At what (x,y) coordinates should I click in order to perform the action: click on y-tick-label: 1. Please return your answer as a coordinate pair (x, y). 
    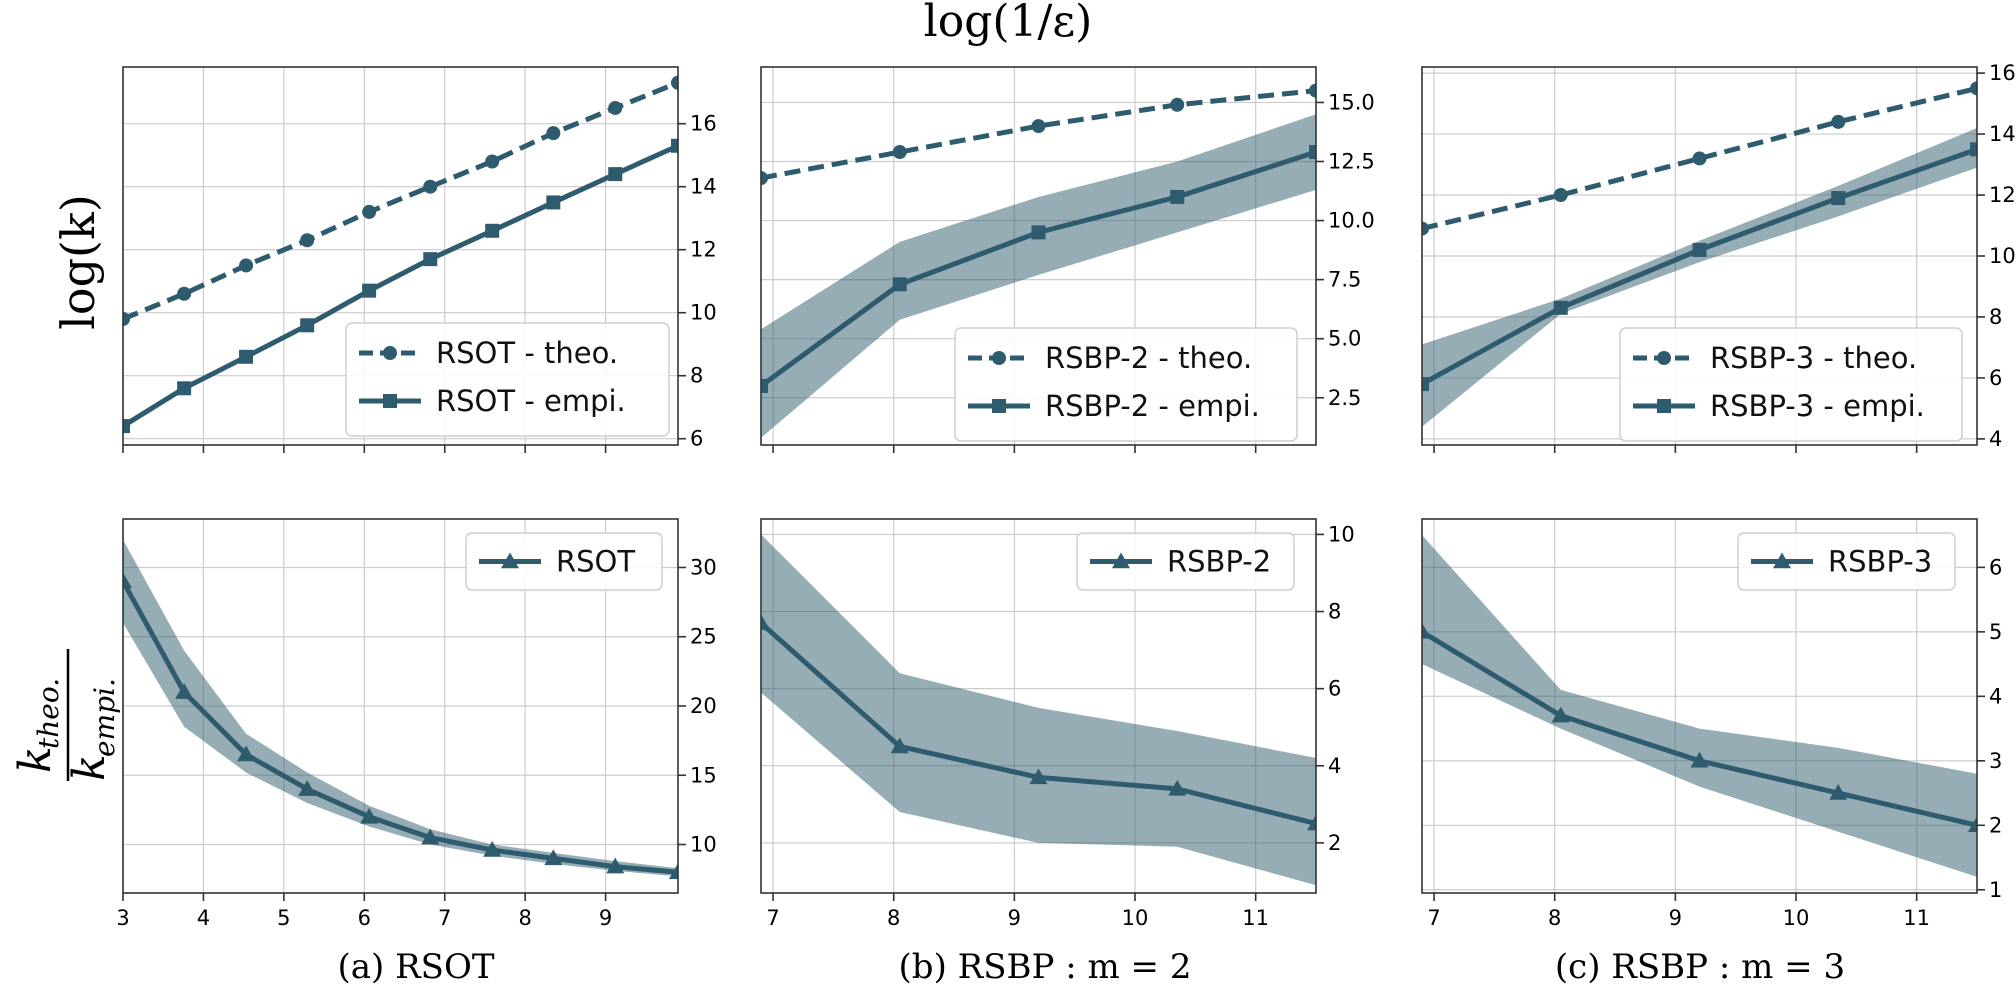
    Looking at the image, I should click on (1995, 890).